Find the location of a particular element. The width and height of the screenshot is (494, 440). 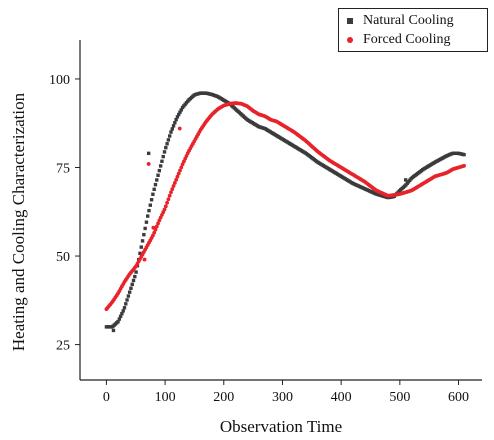

y-tick-label: 25 is located at coordinates (63, 346).